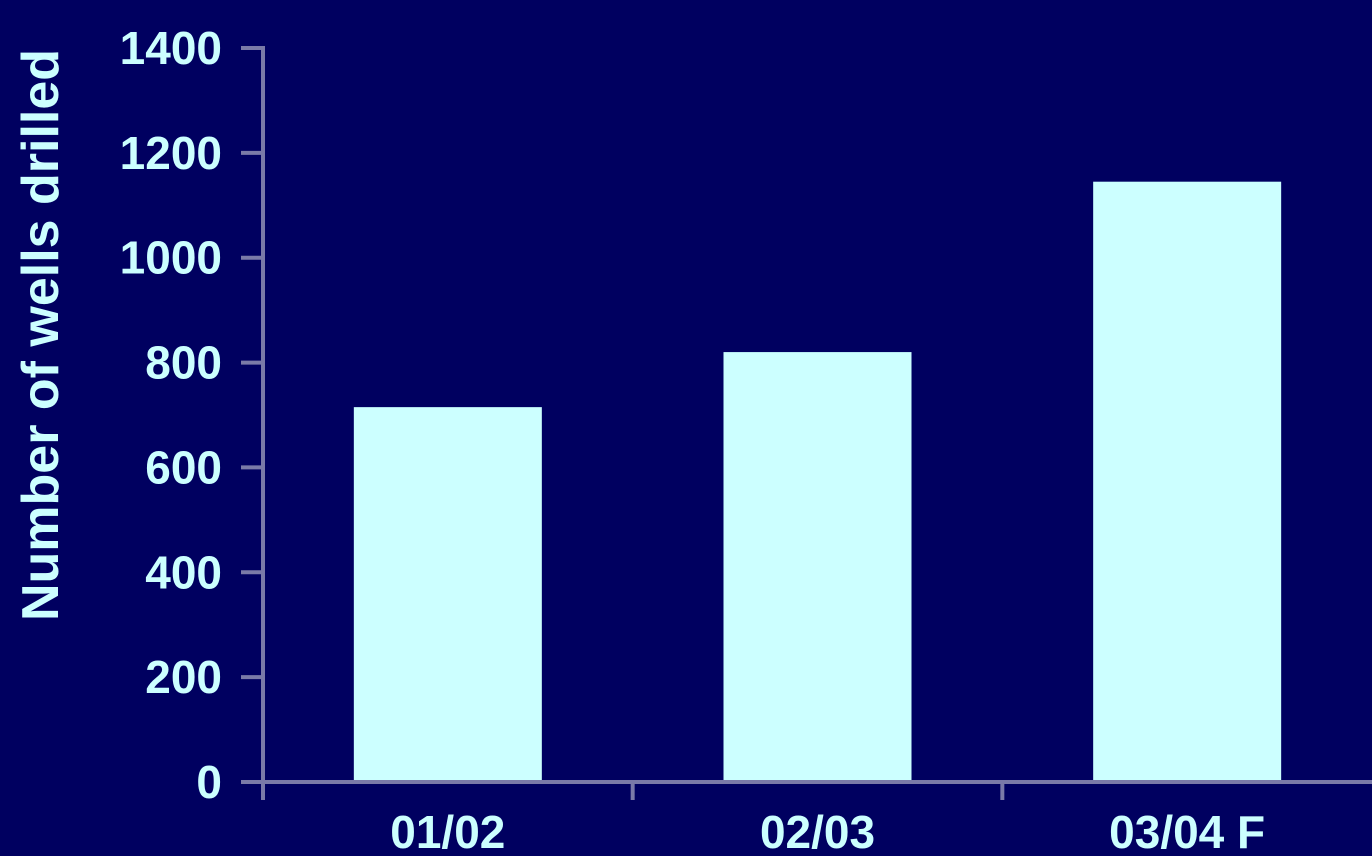  Describe the element at coordinates (183, 572) in the screenshot. I see `y-tick-label: 400` at that location.